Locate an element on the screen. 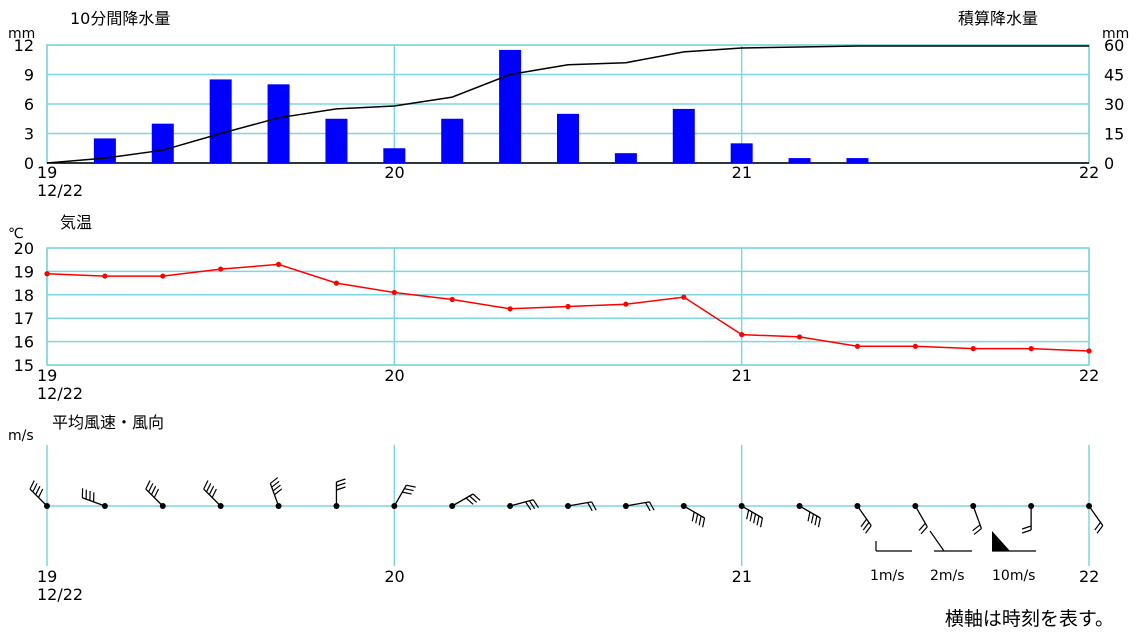  precip-title: 10分間降水量 is located at coordinates (120, 18).